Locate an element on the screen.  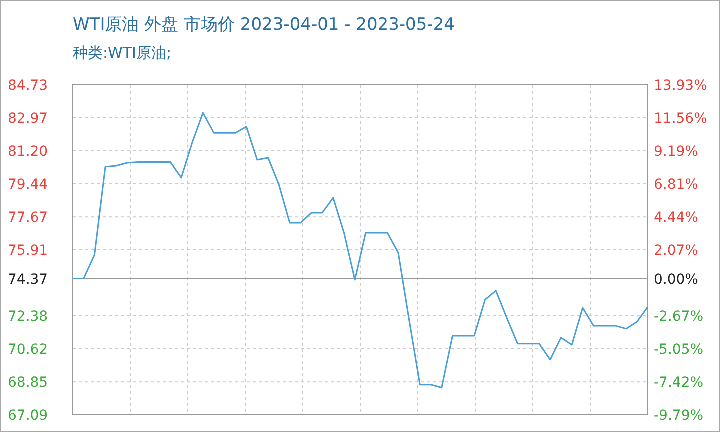
y-tick-label: 70.62 is located at coordinates (28, 350).